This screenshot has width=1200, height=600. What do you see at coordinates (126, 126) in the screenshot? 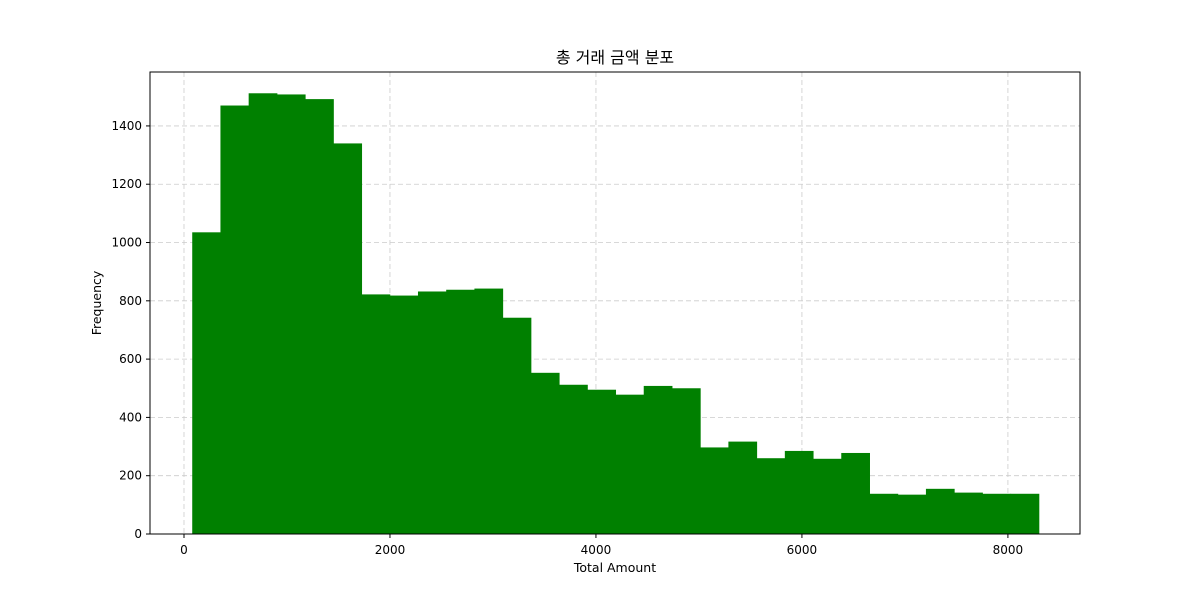
I see `y-tick-label: 1400` at bounding box center [126, 126].